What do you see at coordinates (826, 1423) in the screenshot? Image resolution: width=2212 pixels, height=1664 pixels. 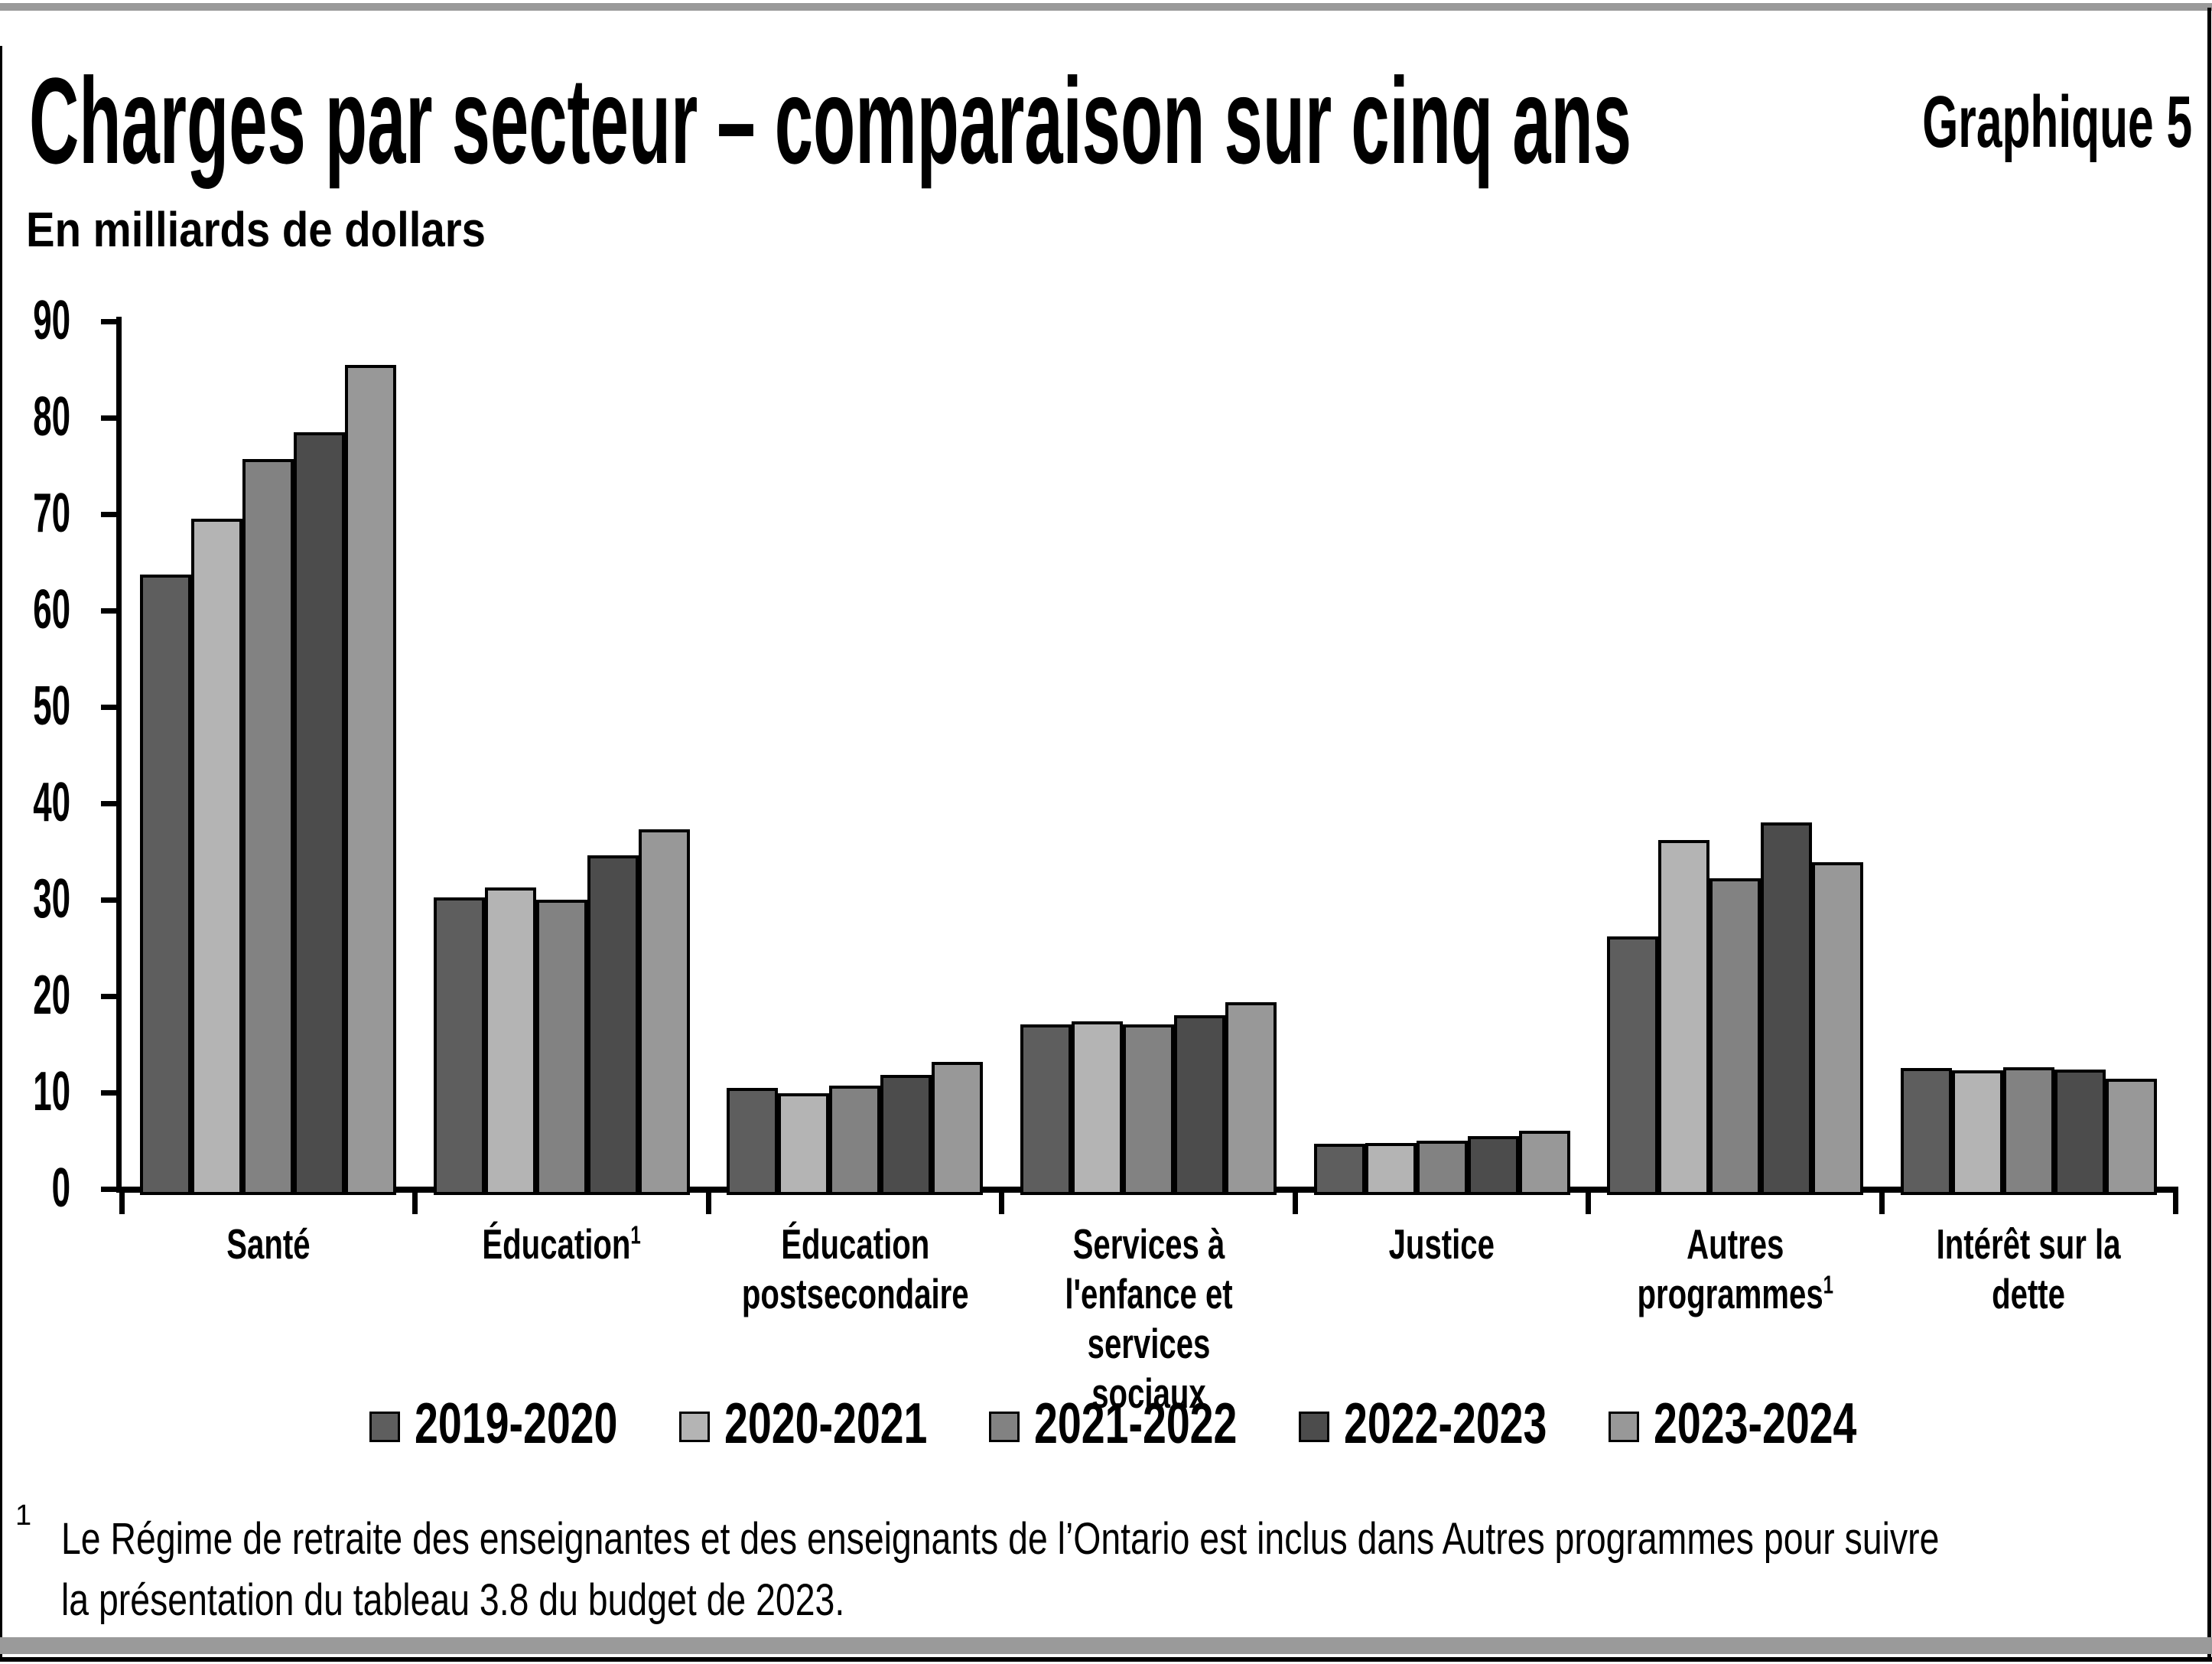 I see `legend-label-2020-2021: 2020-2021` at bounding box center [826, 1423].